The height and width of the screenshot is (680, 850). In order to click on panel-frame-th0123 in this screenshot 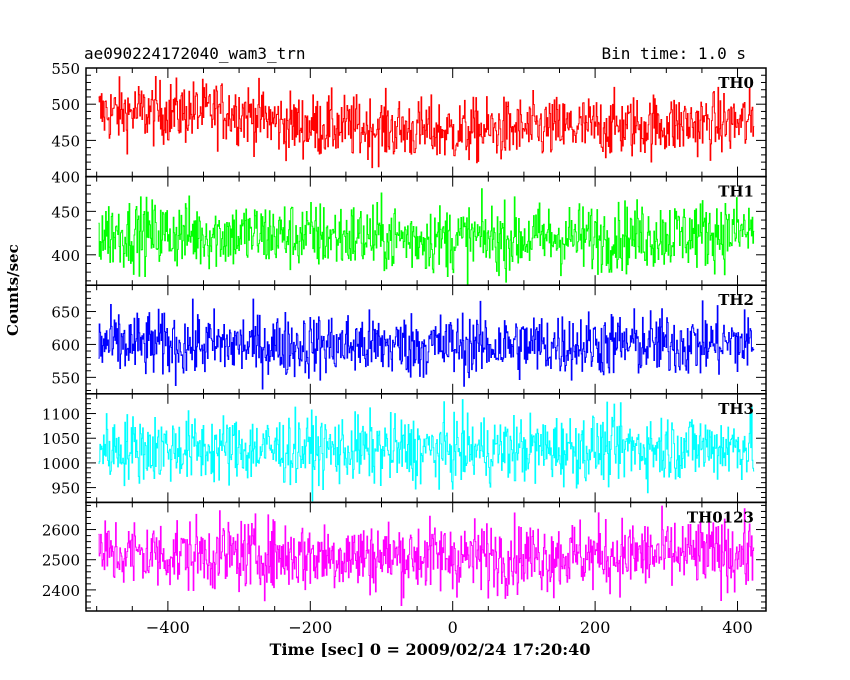, I will do `click(426, 556)`.